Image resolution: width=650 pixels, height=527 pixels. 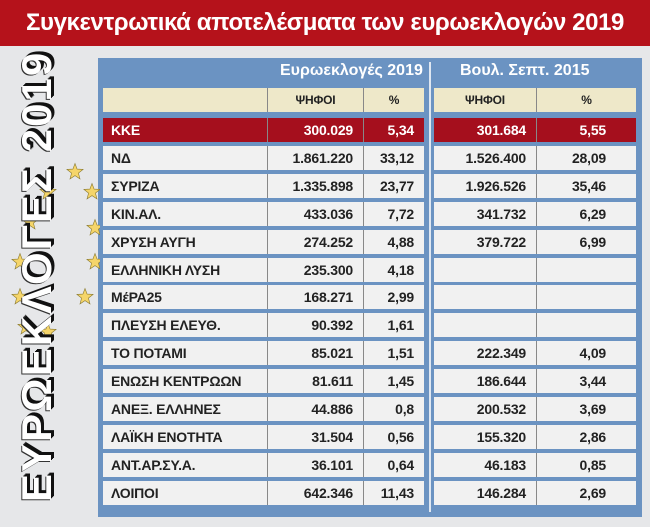 I want to click on pct-2019: 0,64, so click(x=401, y=464).